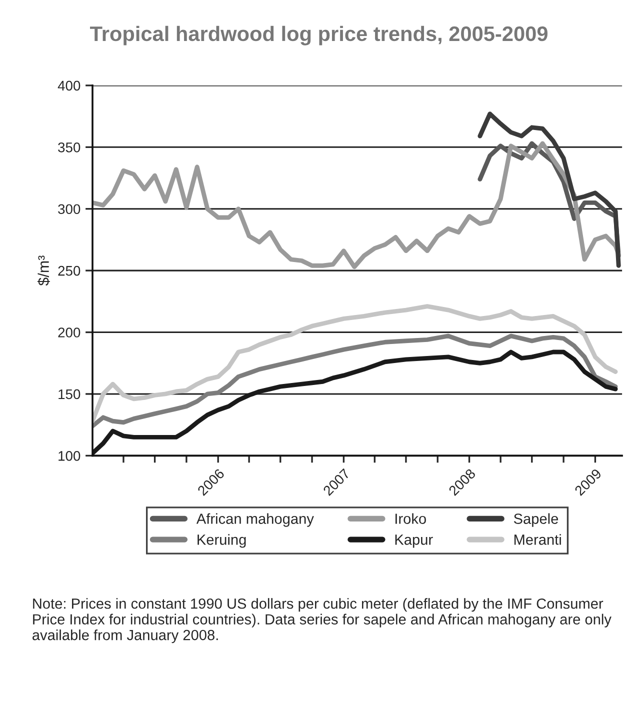 The height and width of the screenshot is (712, 638). What do you see at coordinates (537, 539) in the screenshot?
I see `legend-label: Meranti` at bounding box center [537, 539].